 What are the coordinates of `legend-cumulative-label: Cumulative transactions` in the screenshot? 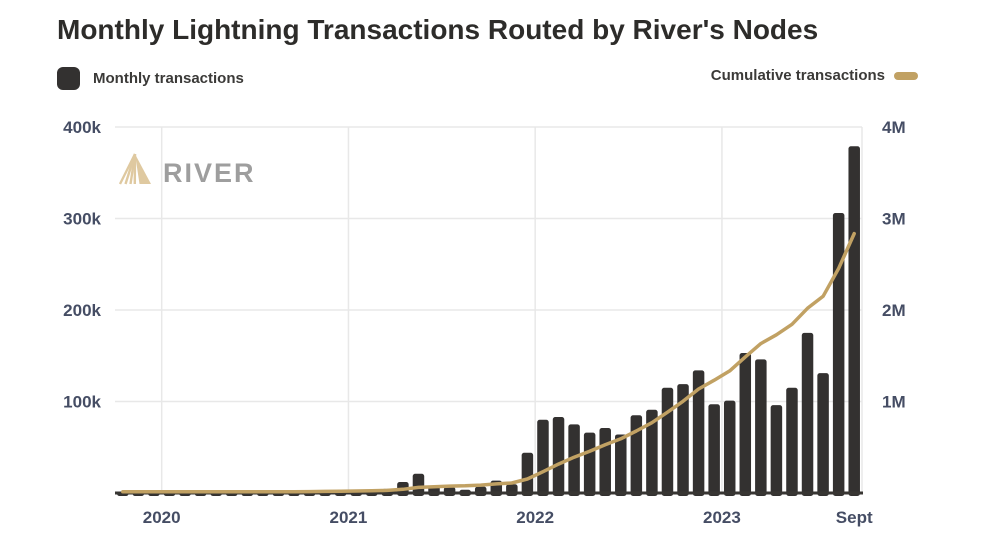 It's located at (797, 75).